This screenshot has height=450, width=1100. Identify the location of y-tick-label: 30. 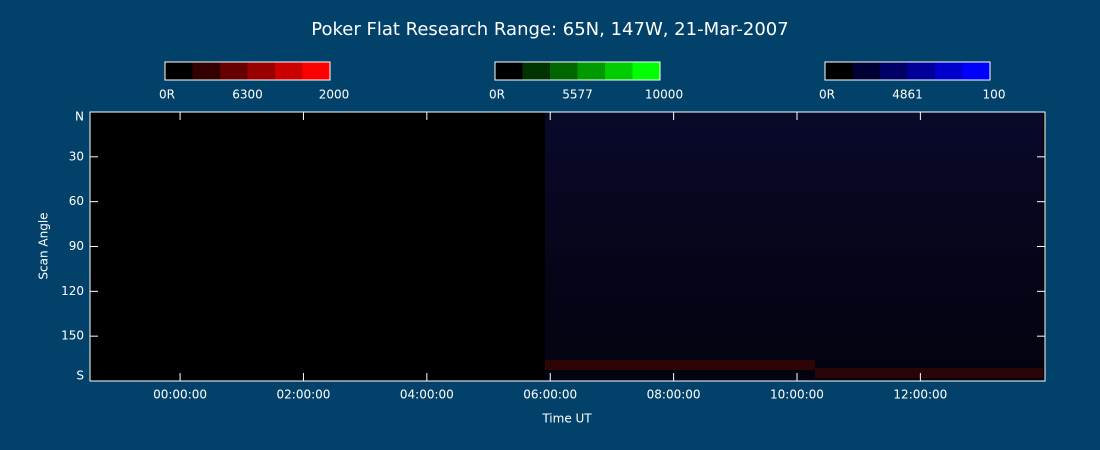
(76, 156).